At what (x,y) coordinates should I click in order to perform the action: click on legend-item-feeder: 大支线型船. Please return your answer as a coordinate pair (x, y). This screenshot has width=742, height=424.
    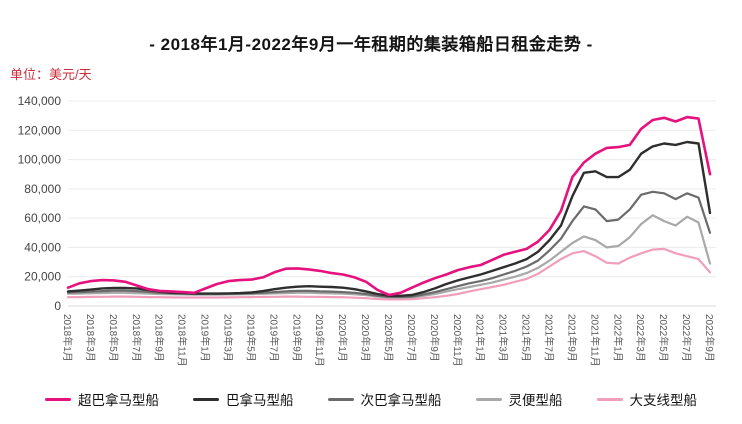
    Looking at the image, I should click on (647, 399).